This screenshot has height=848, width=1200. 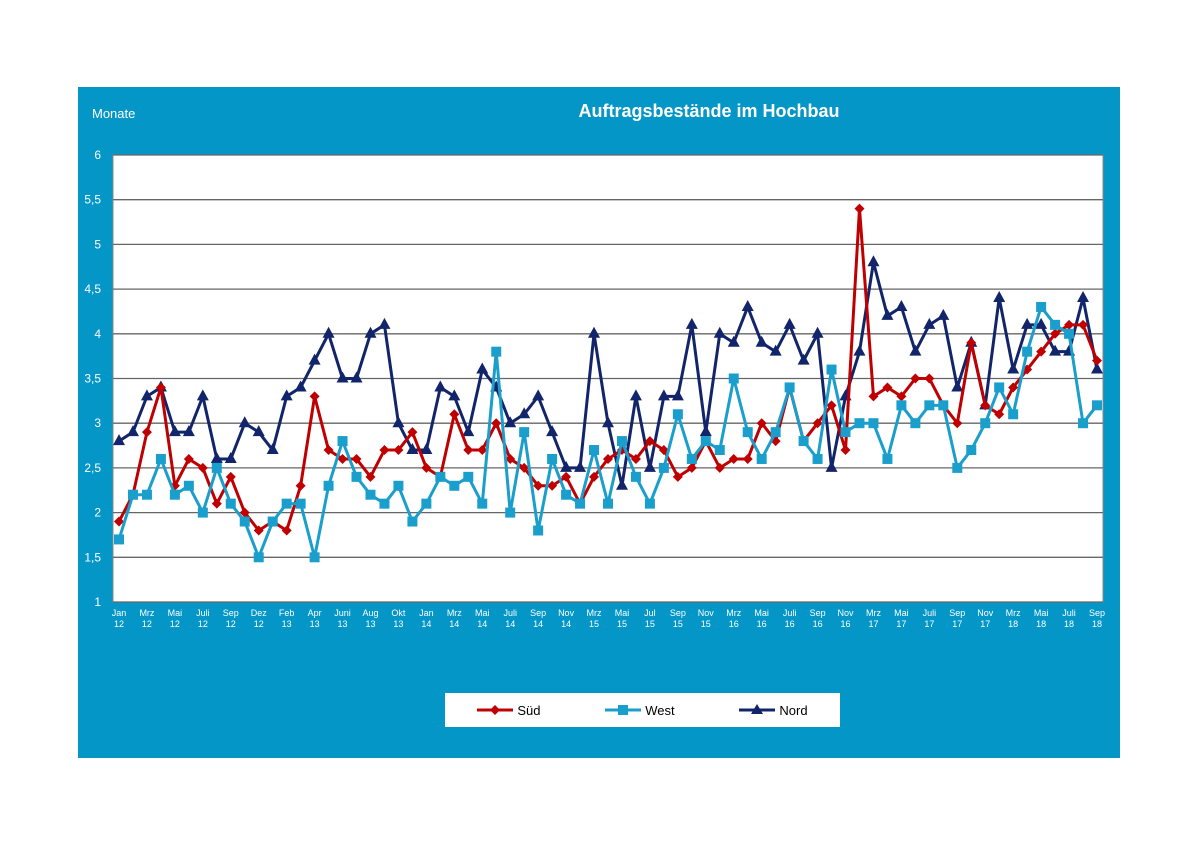 I want to click on x-tick-year: 17, so click(x=873, y=624).